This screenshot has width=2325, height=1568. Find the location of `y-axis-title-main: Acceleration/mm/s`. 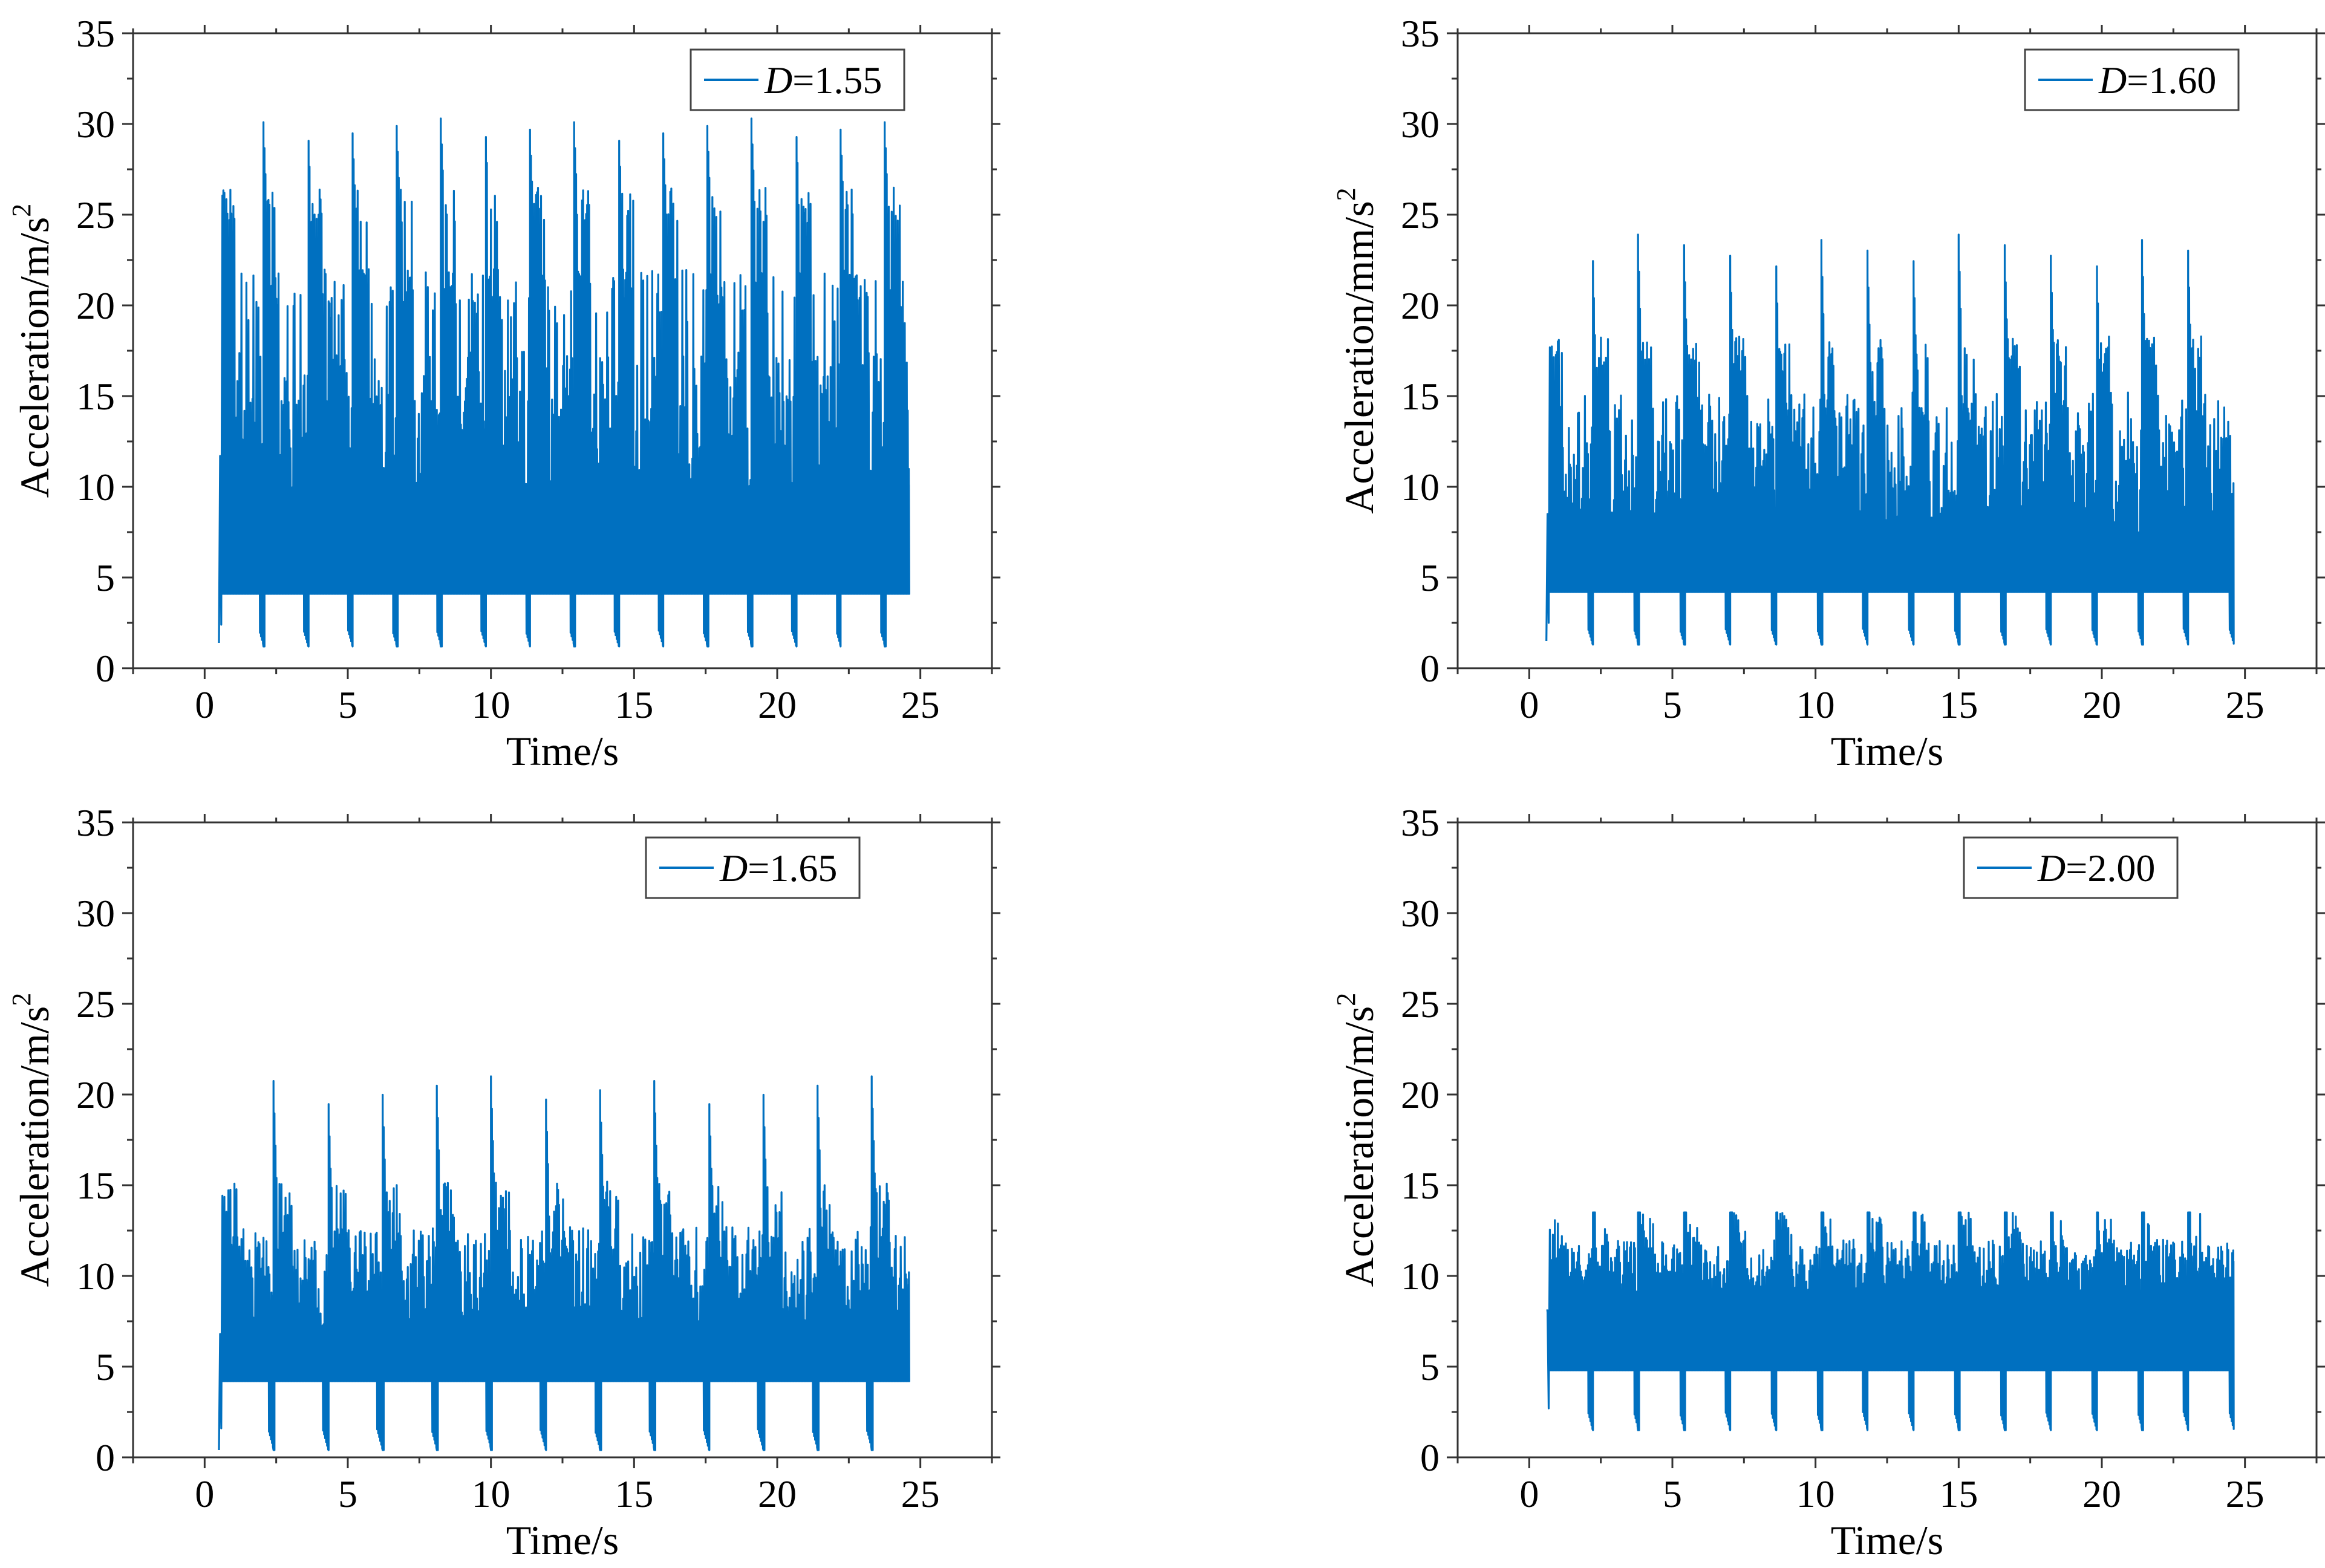

y-axis-title-main: Acceleration/mm/s is located at coordinates (1359, 357).